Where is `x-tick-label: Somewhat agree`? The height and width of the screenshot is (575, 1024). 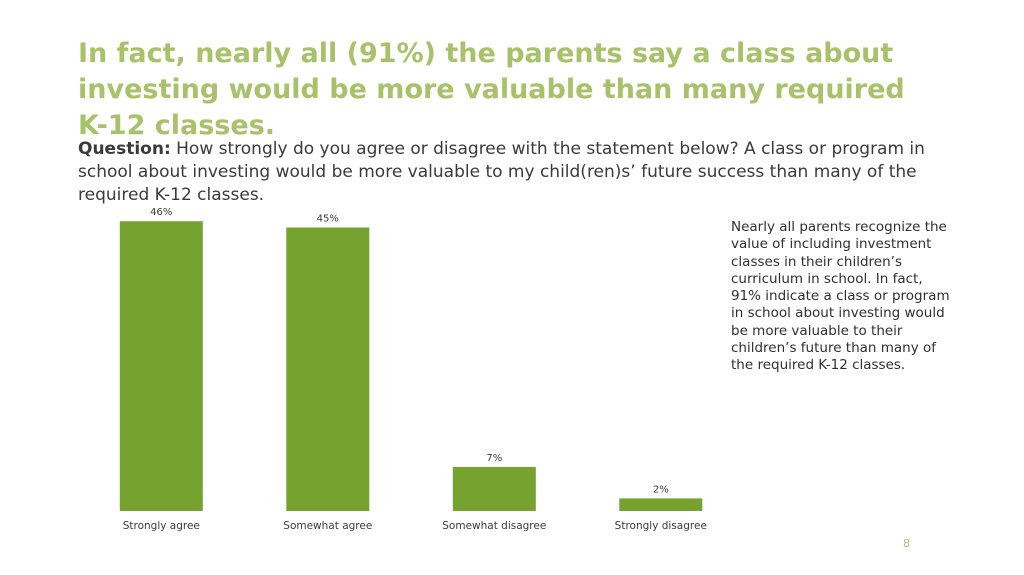 x-tick-label: Somewhat agree is located at coordinates (327, 526).